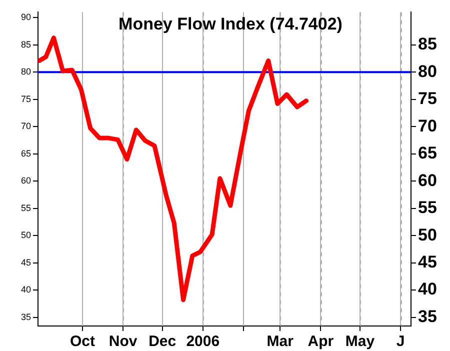  I want to click on y-tick-label: 90, so click(25, 17).